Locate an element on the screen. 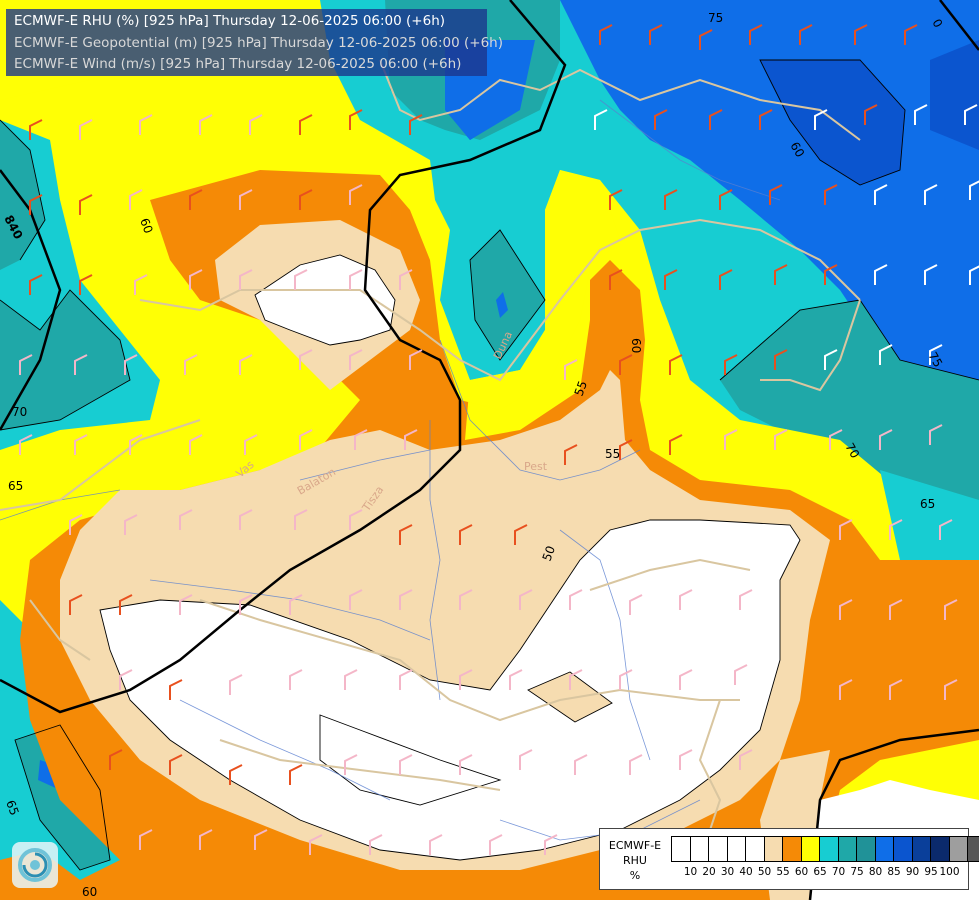  contour-label: 55 is located at coordinates (612, 454).